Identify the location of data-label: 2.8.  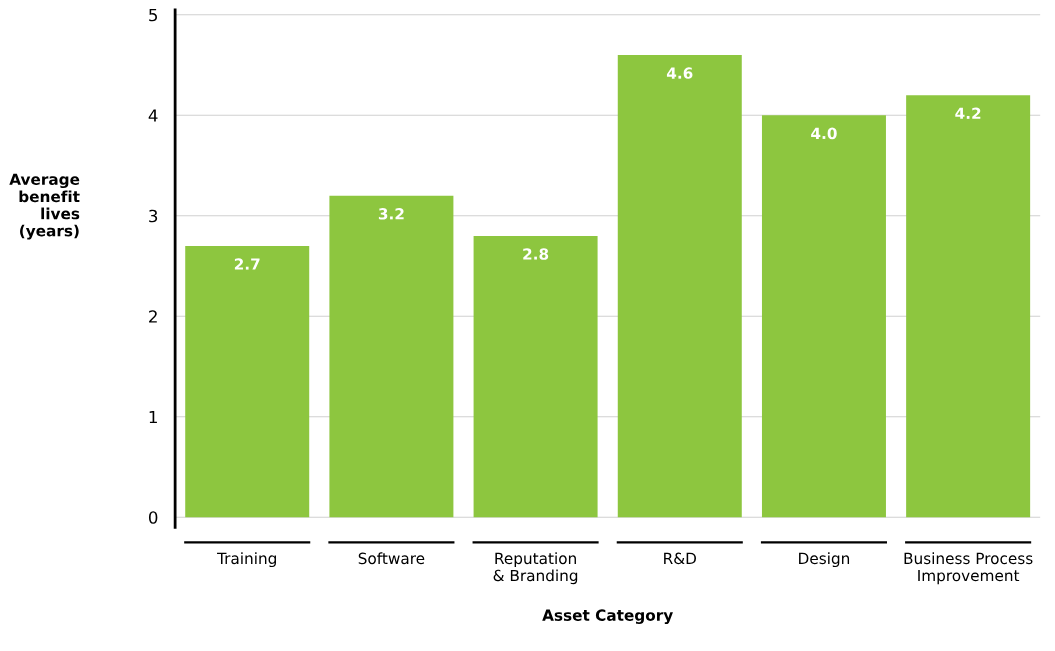
(536, 254).